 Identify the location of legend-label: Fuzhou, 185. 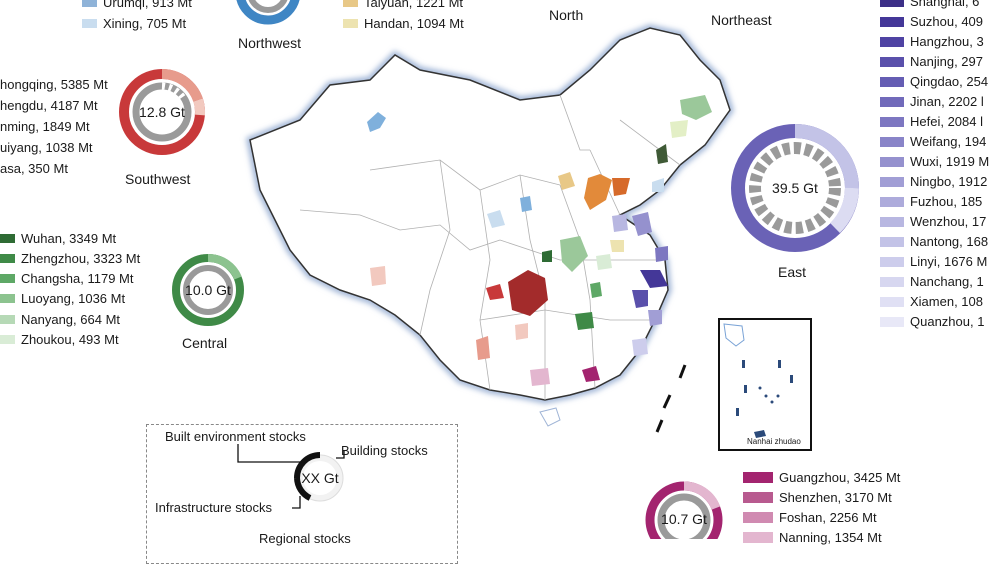
(946, 201).